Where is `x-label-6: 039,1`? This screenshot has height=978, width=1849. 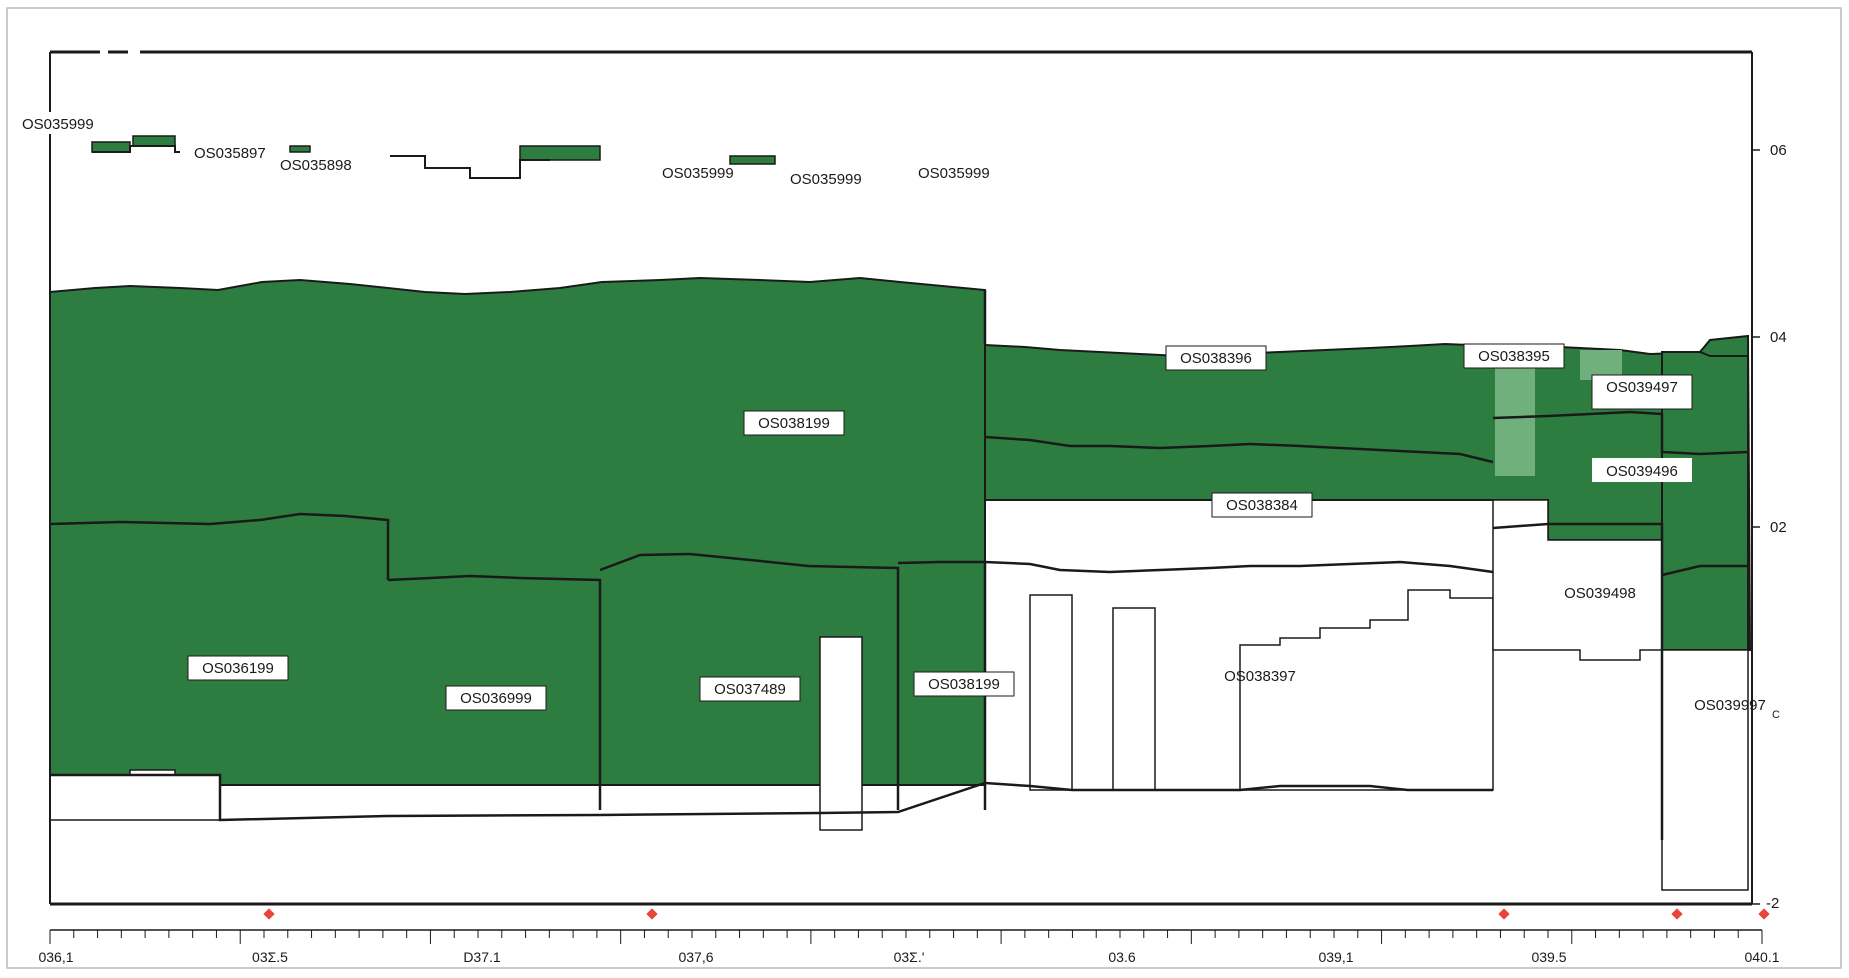 x-label-6: 039,1 is located at coordinates (1335, 957).